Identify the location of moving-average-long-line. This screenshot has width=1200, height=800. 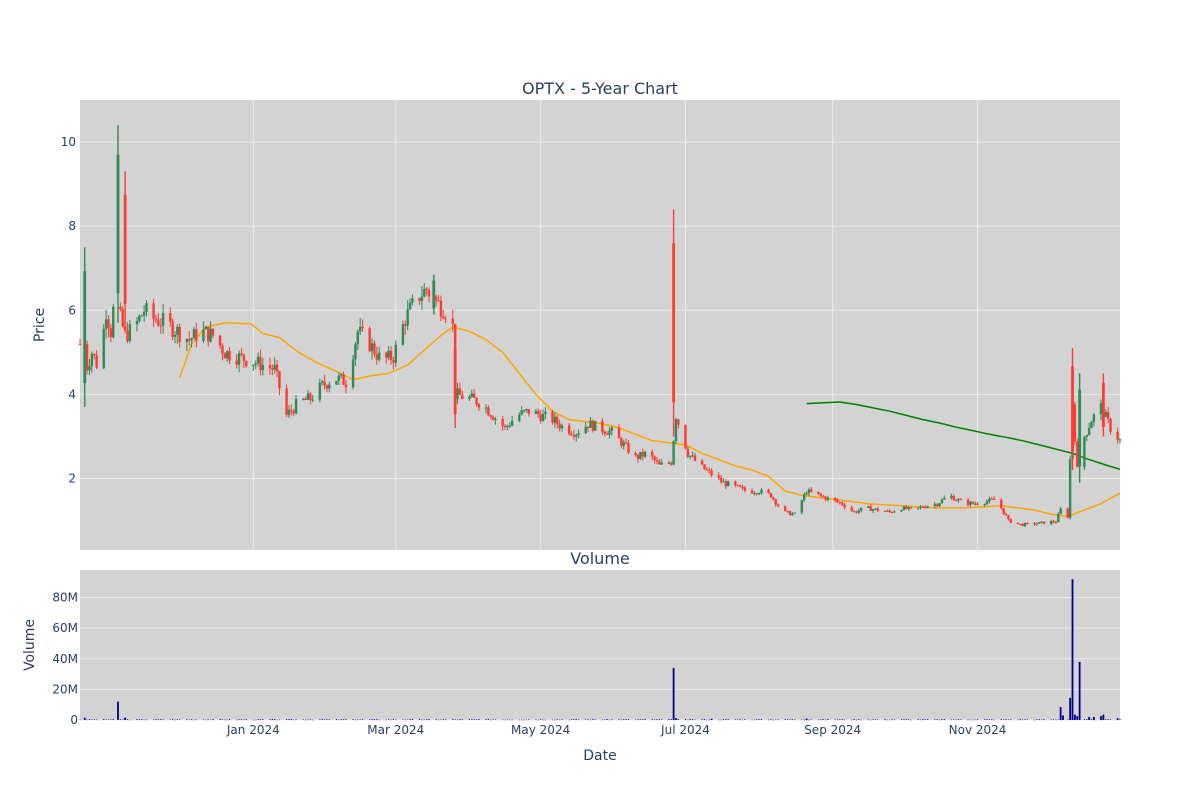
(963, 436).